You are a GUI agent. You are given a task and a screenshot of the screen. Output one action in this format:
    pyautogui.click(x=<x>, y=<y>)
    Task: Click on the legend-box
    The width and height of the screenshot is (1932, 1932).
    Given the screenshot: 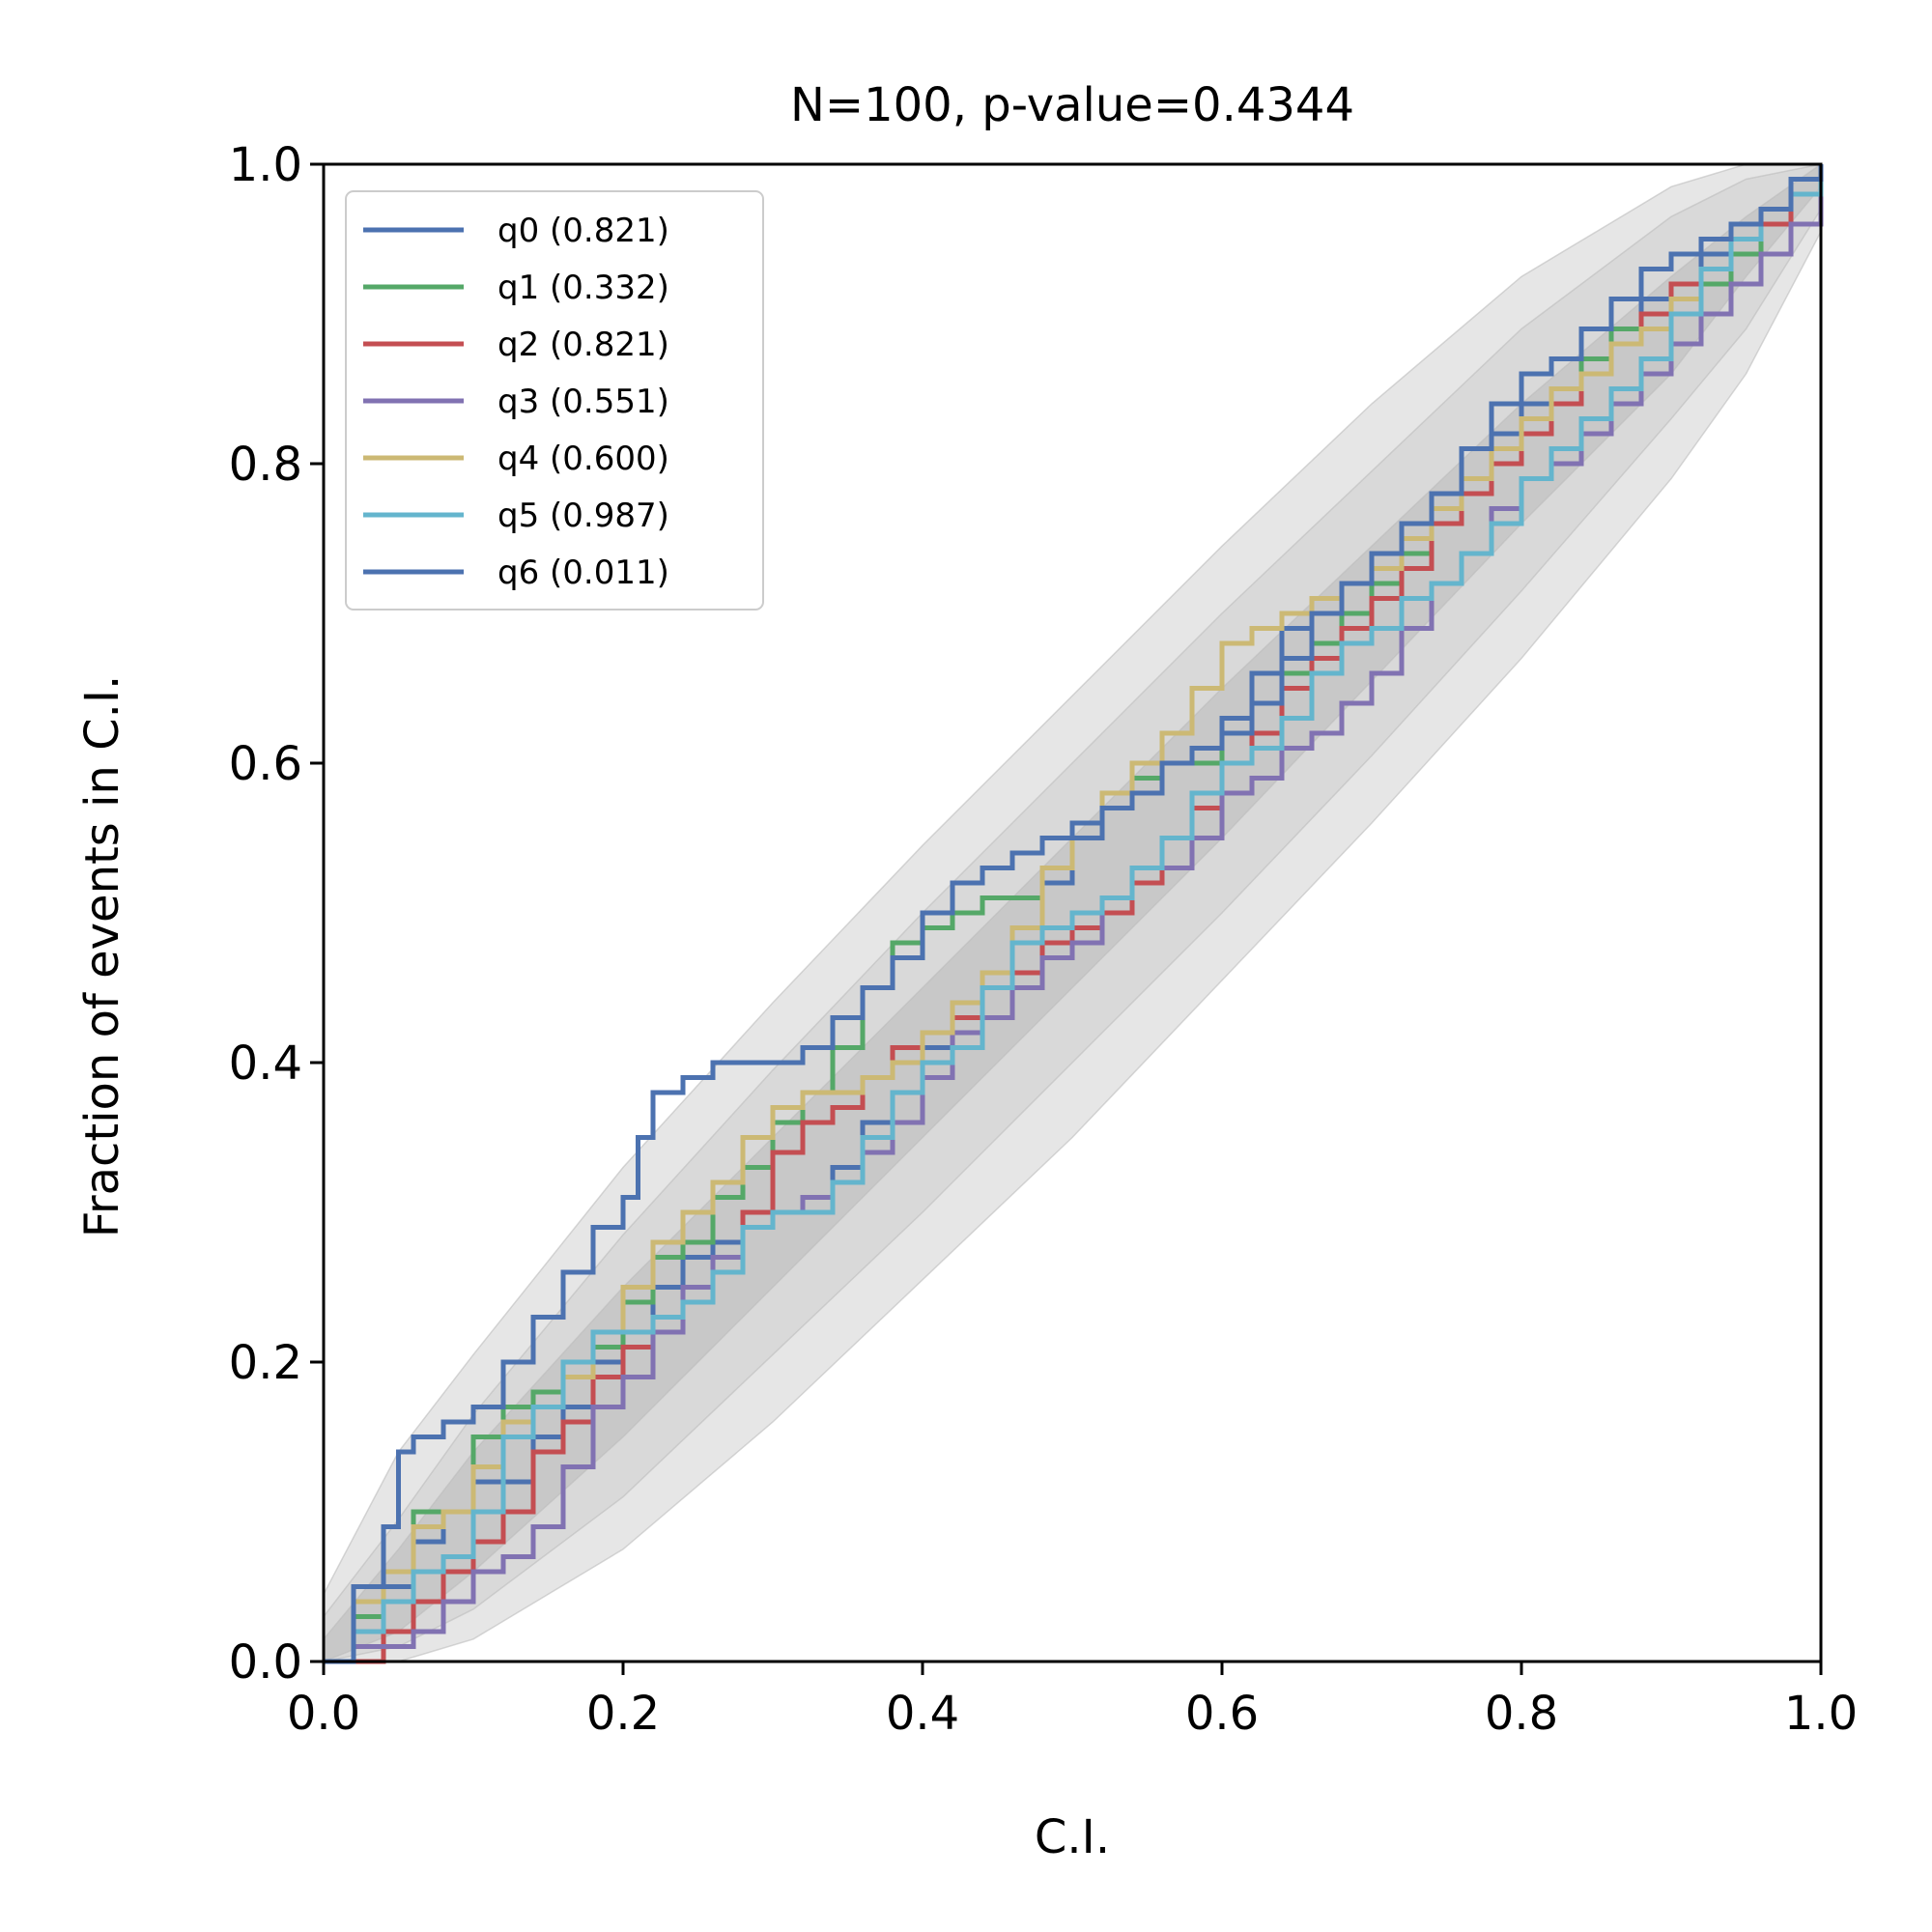 What is the action you would take?
    pyautogui.click(x=554, y=400)
    